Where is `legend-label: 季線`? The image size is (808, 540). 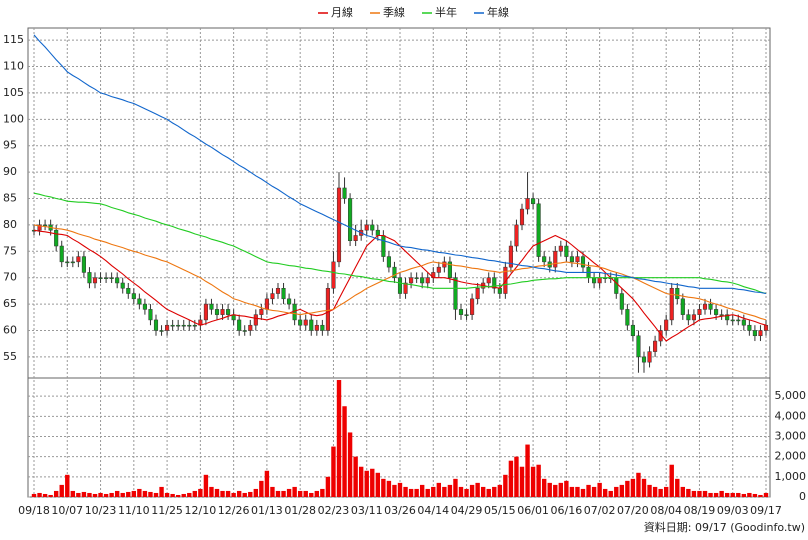 legend-label: 季線 is located at coordinates (394, 12).